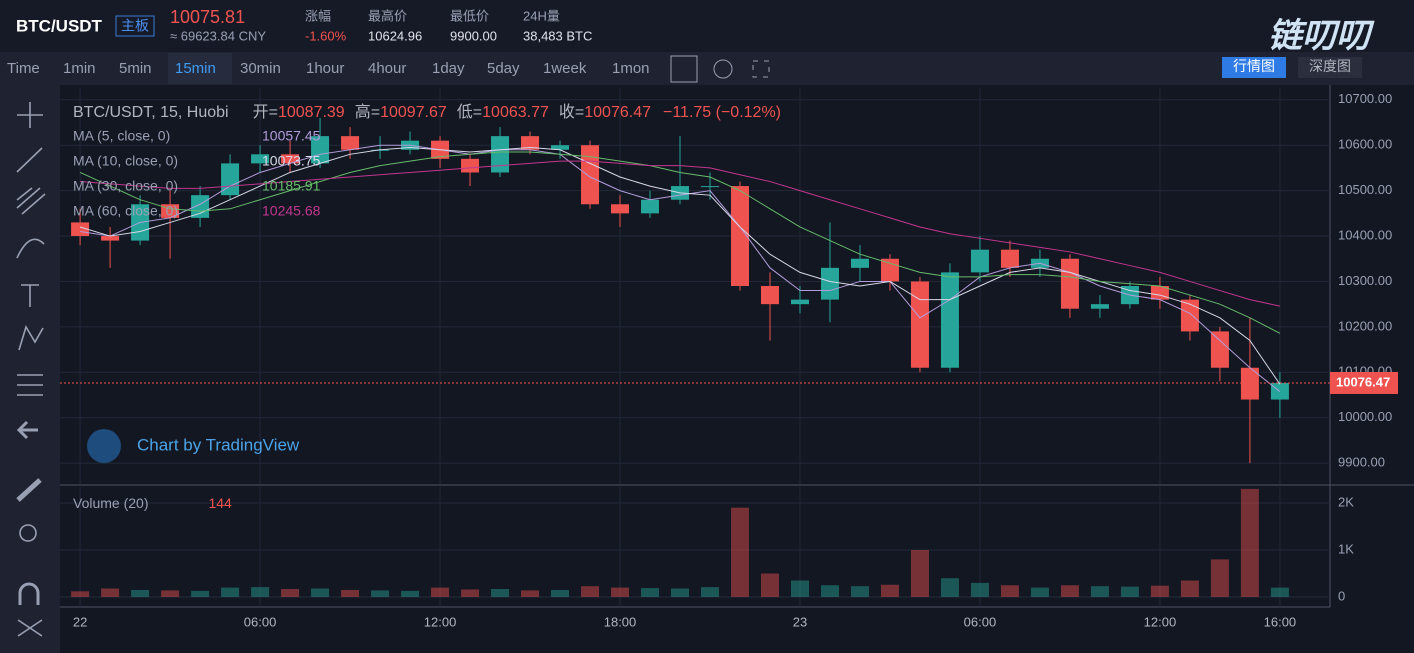 Image resolution: width=1414 pixels, height=653 pixels. Describe the element at coordinates (469, 15) in the screenshot. I see `stat-label: 最低价` at that location.